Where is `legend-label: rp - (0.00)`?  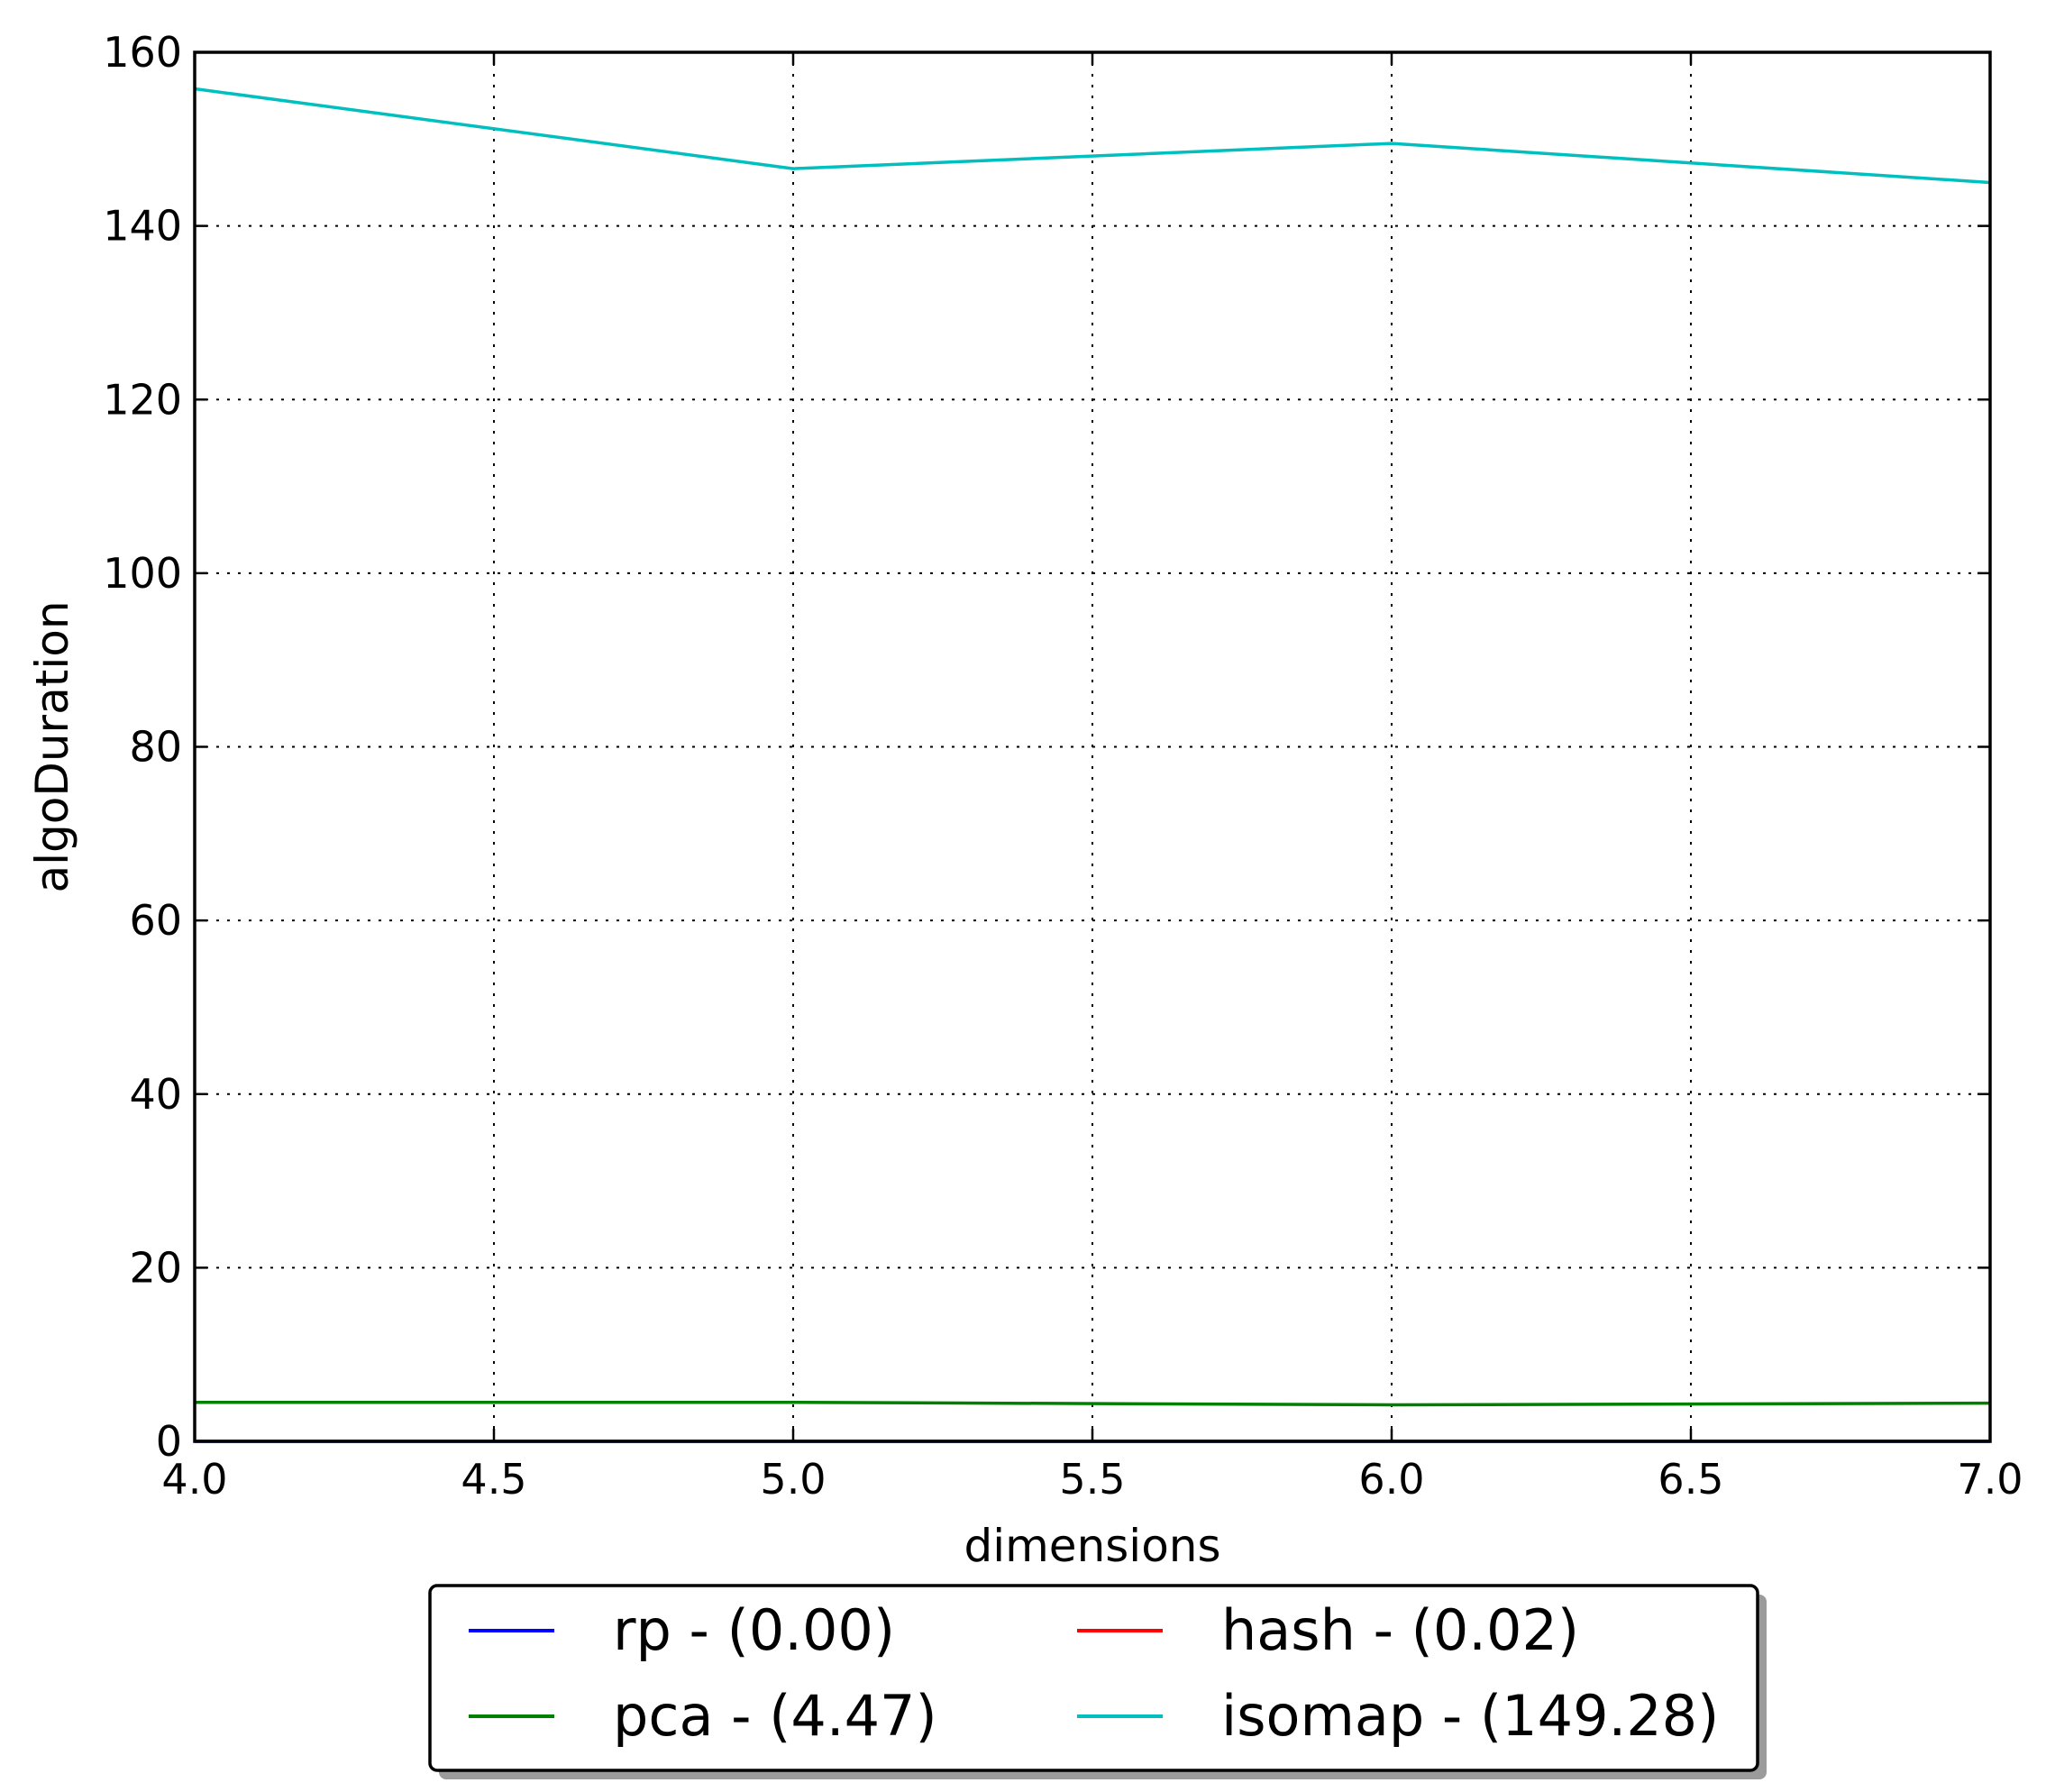
legend-label: rp - (0.00) is located at coordinates (754, 1630).